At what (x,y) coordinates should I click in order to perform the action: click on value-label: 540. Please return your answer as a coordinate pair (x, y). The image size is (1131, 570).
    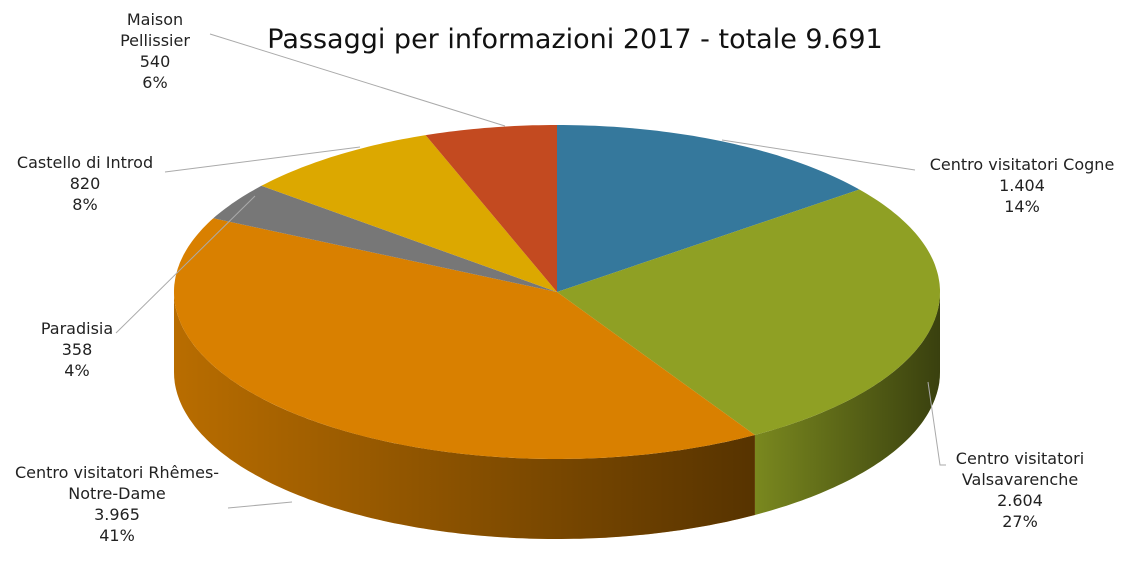
    Looking at the image, I should click on (155, 61).